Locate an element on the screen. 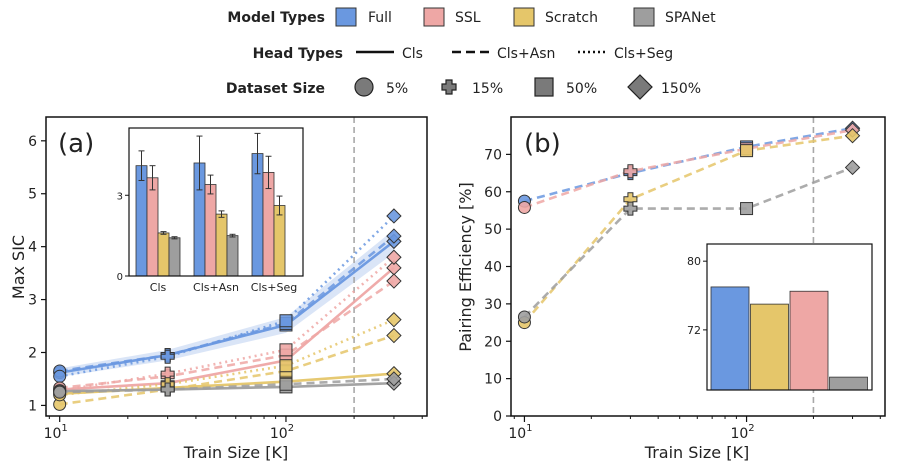 This screenshot has width=897, height=468. inset-b-bar-scratch is located at coordinates (769, 347).